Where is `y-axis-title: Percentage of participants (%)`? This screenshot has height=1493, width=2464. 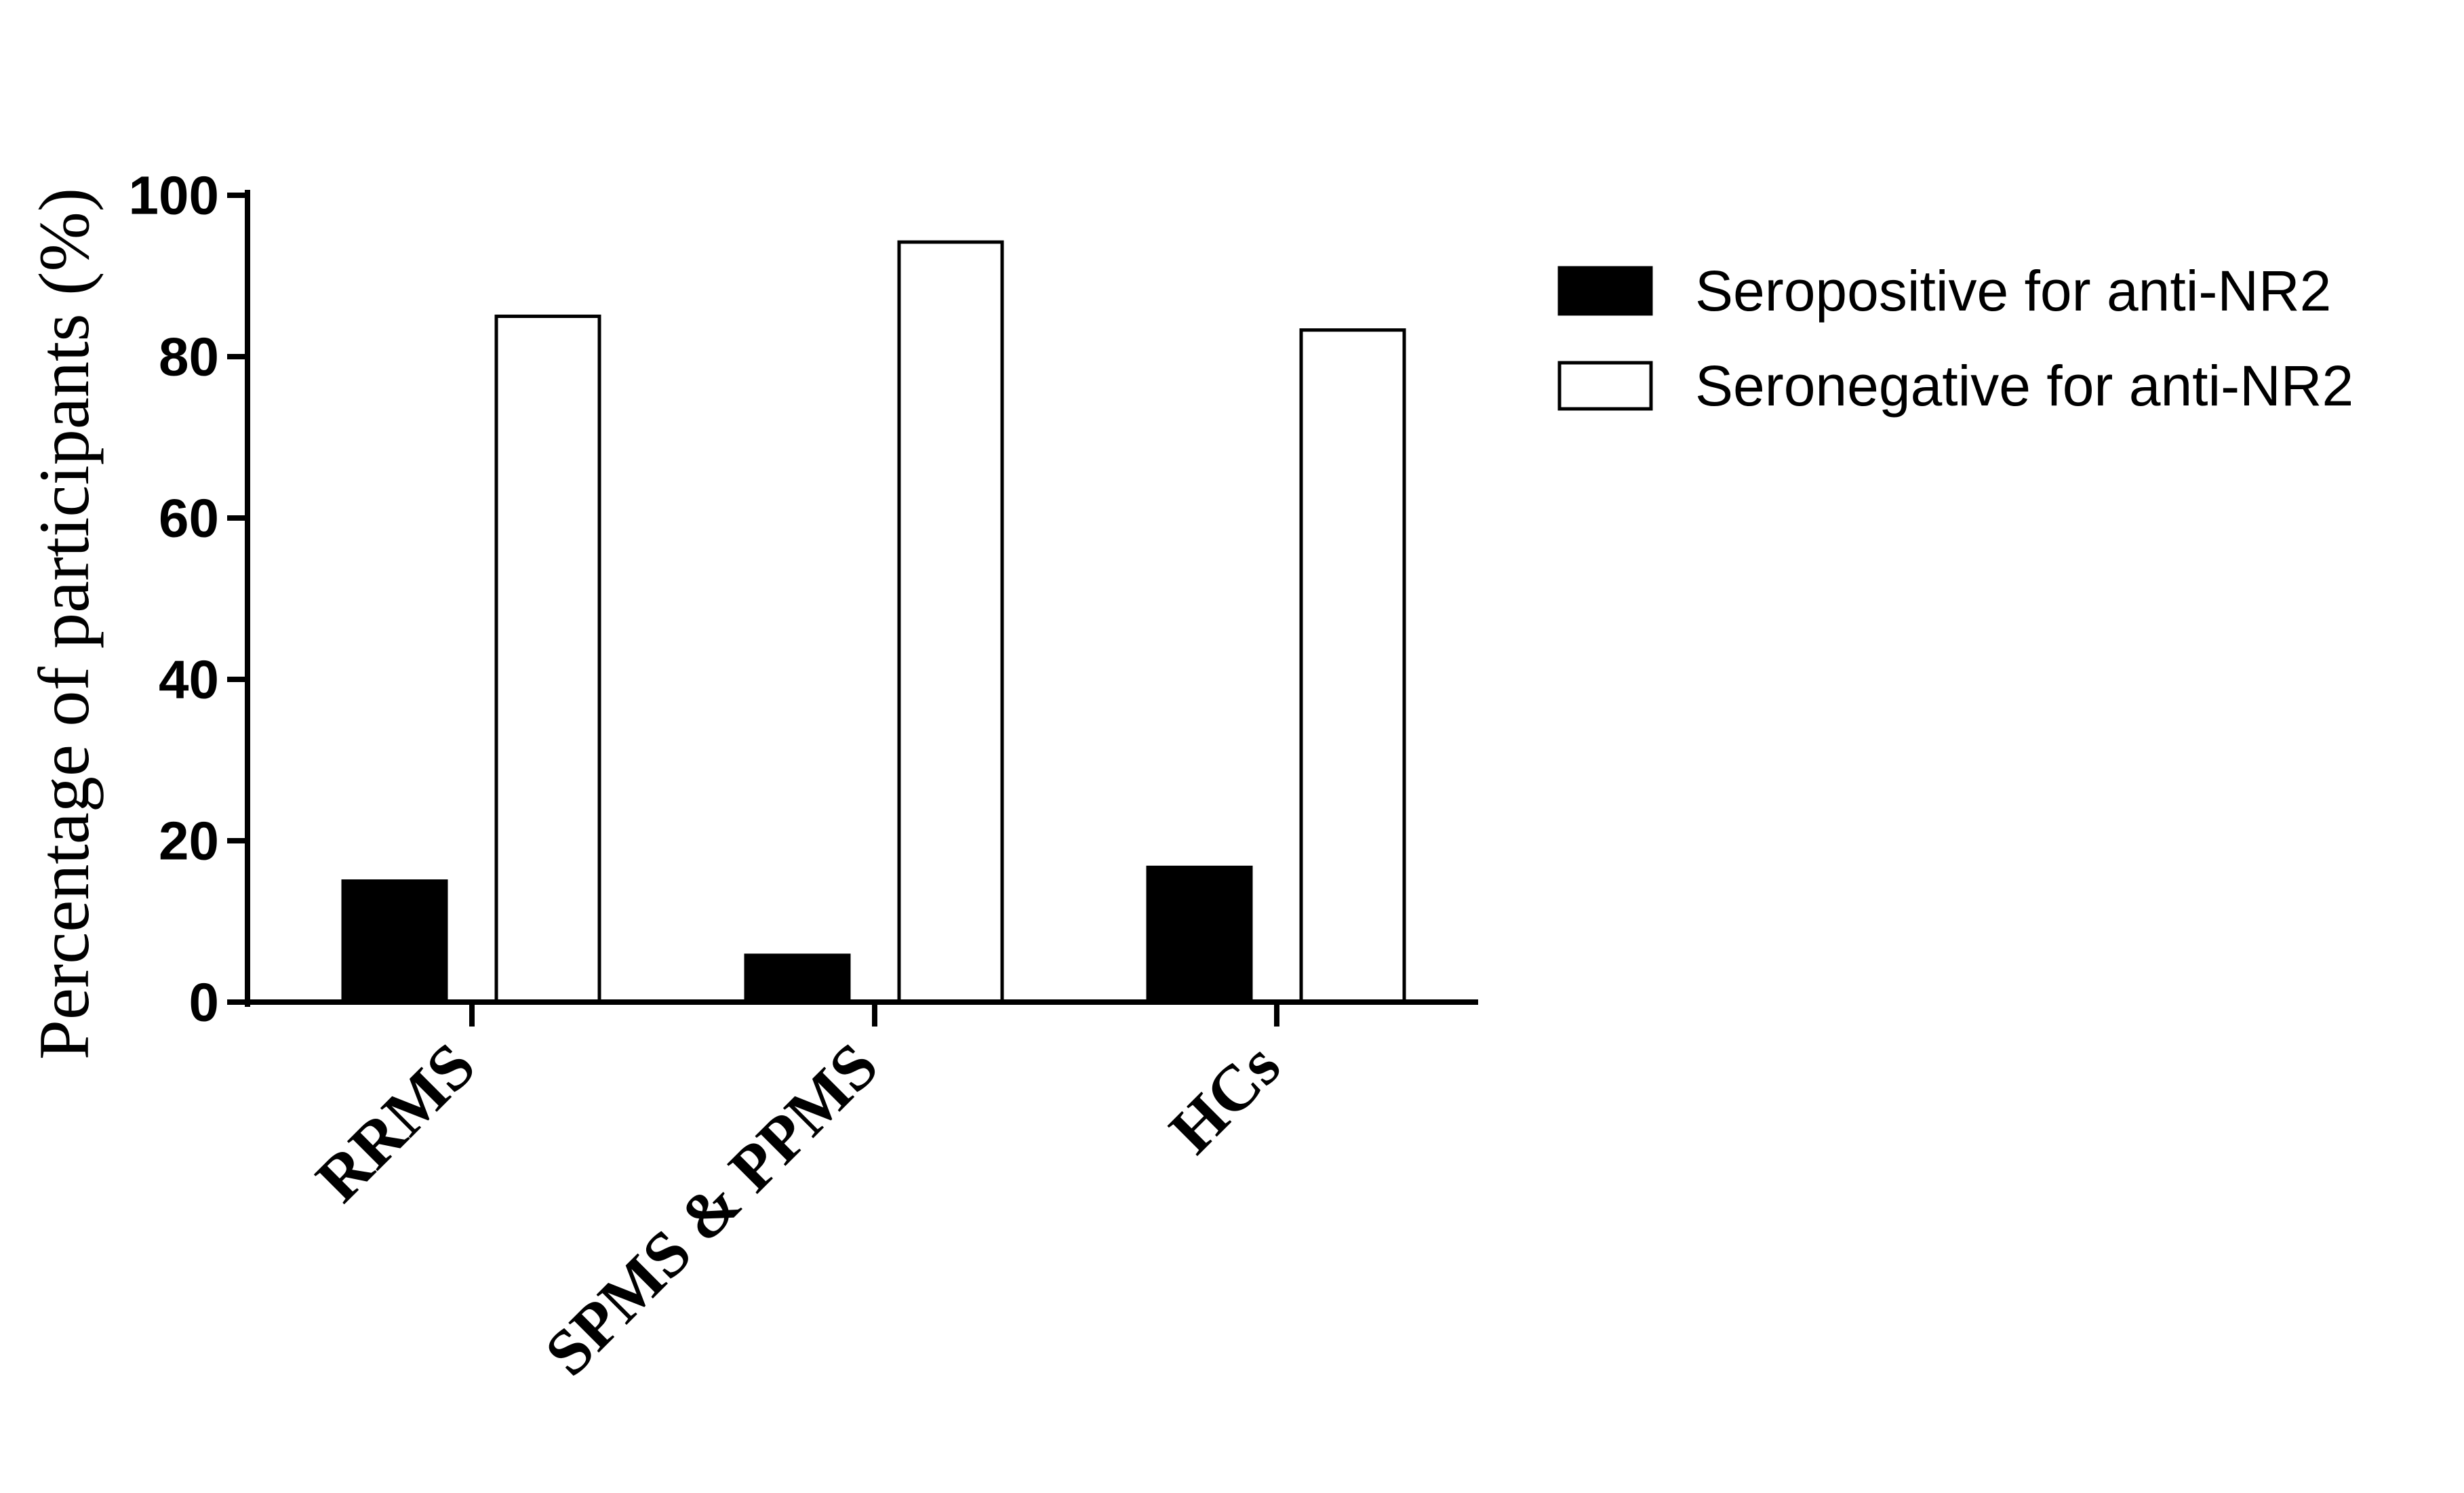
y-axis-title: Percentage of participants (%) is located at coordinates (64, 624).